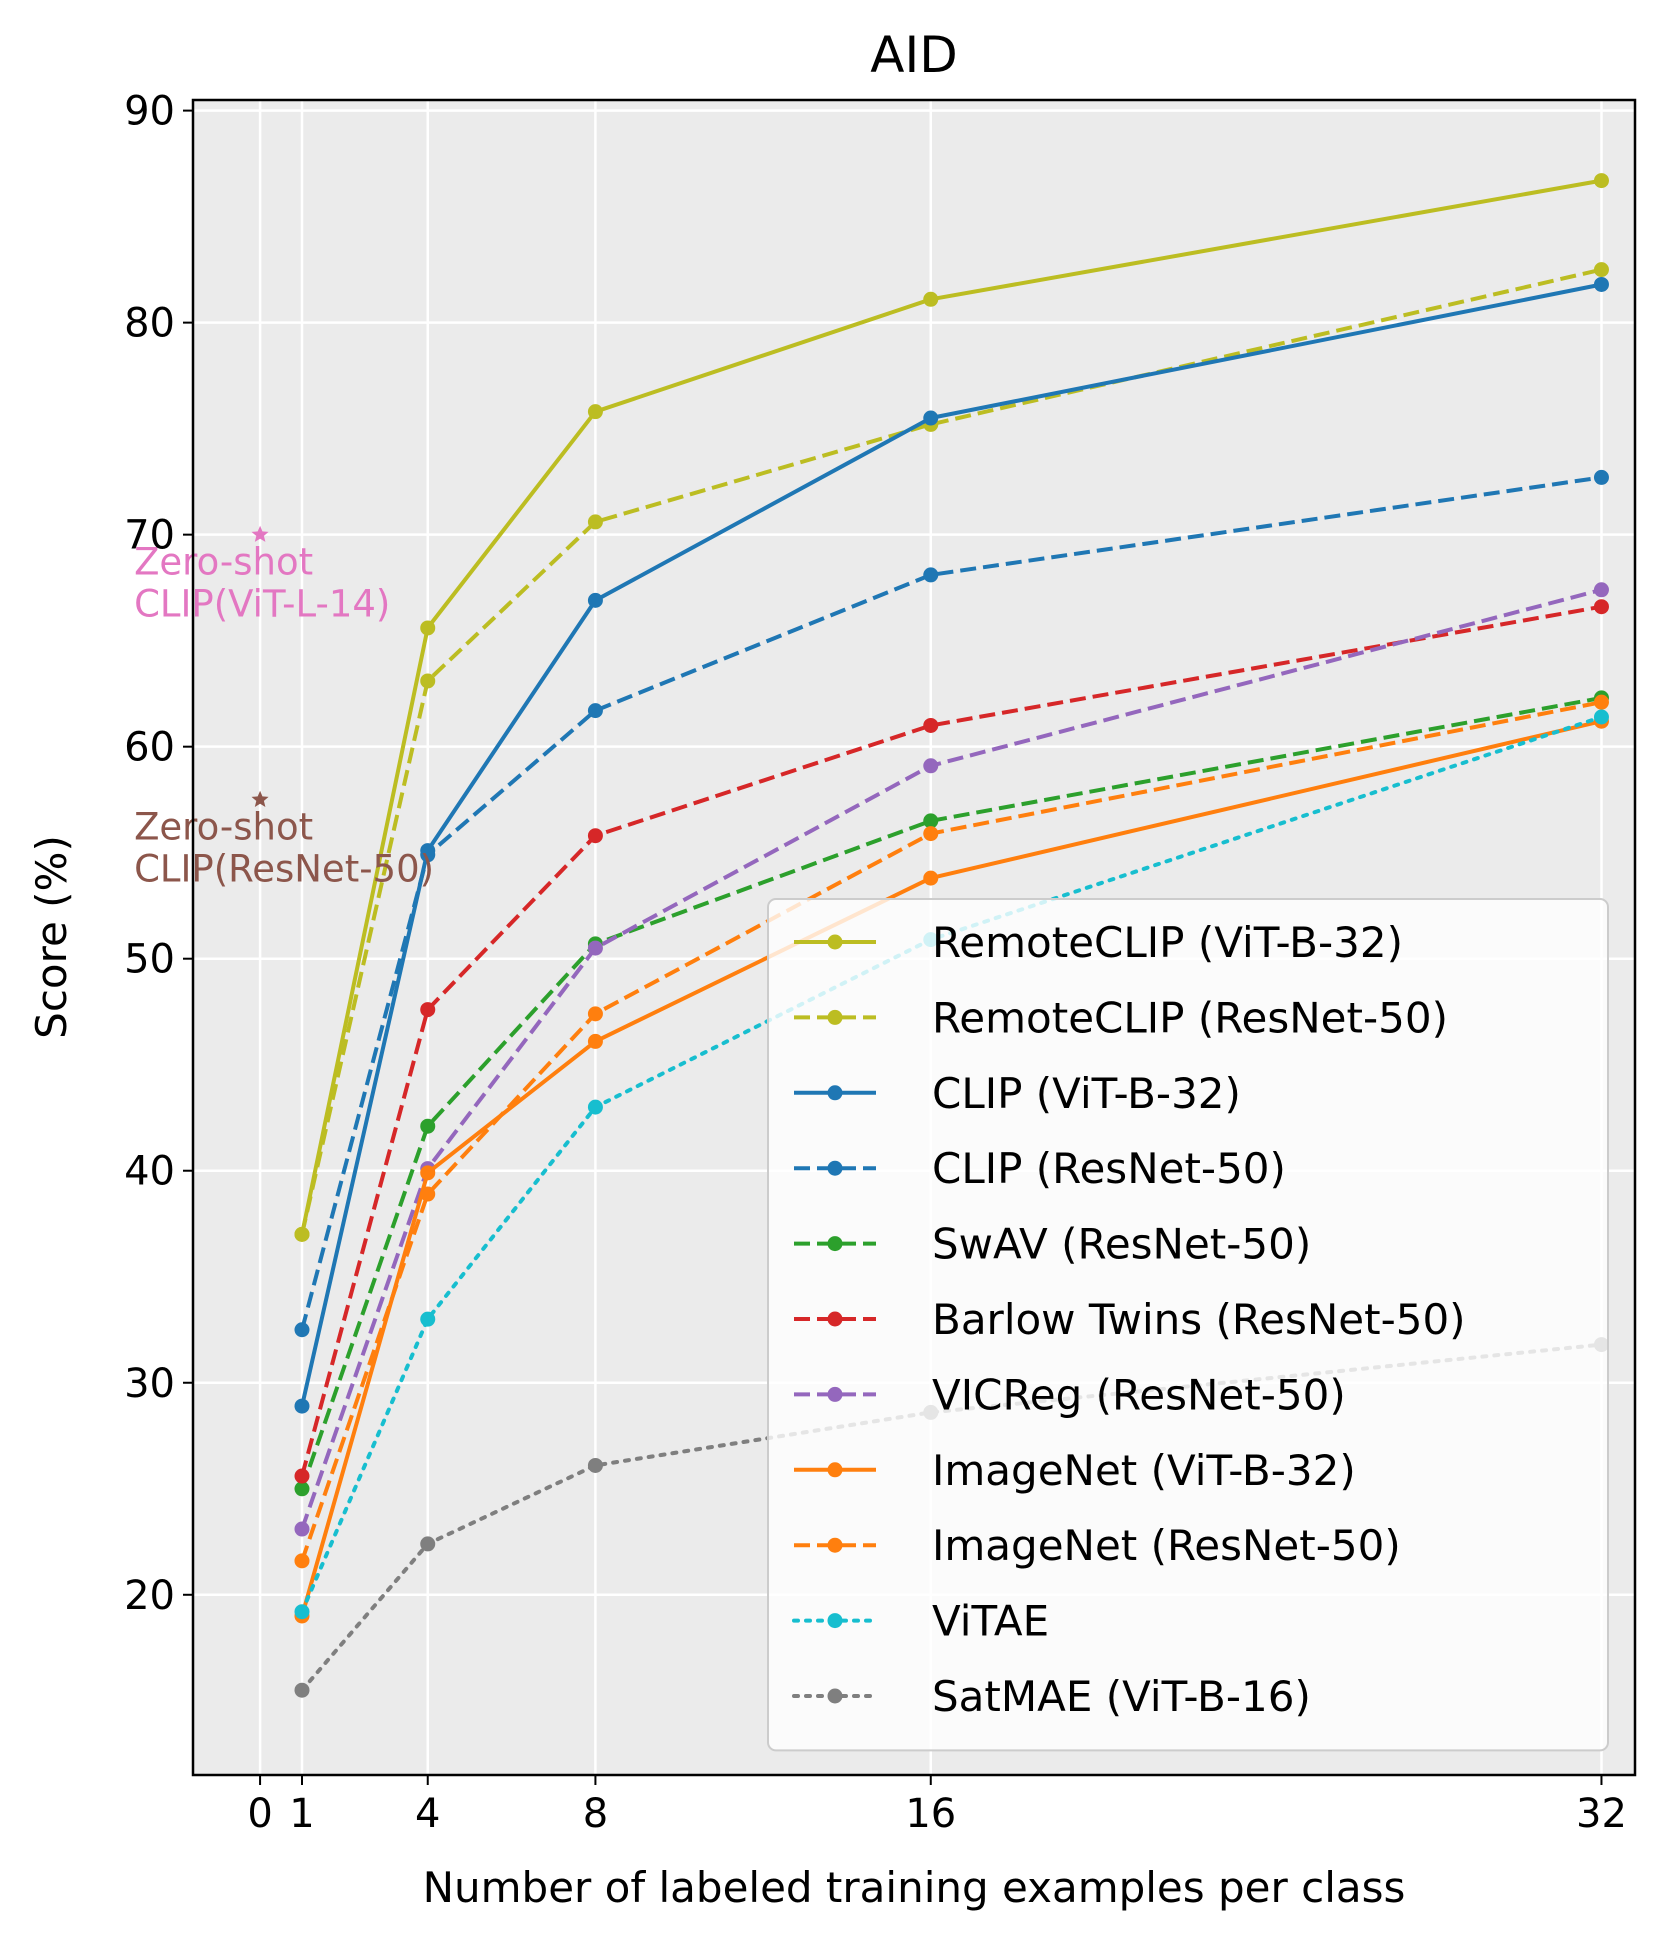 The height and width of the screenshot is (1945, 1661). What do you see at coordinates (149, 1596) in the screenshot?
I see `y-tick-label: 20` at bounding box center [149, 1596].